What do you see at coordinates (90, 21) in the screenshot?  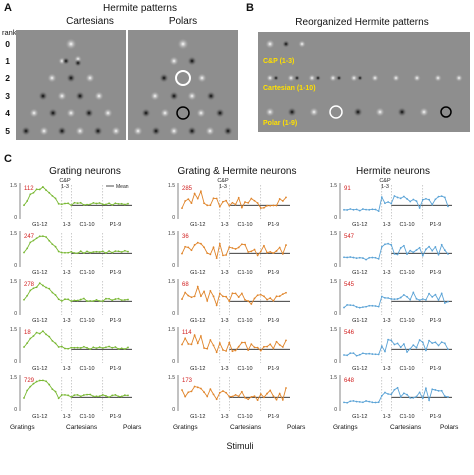 I see `cartesians-subtitle: Cartesians` at bounding box center [90, 21].